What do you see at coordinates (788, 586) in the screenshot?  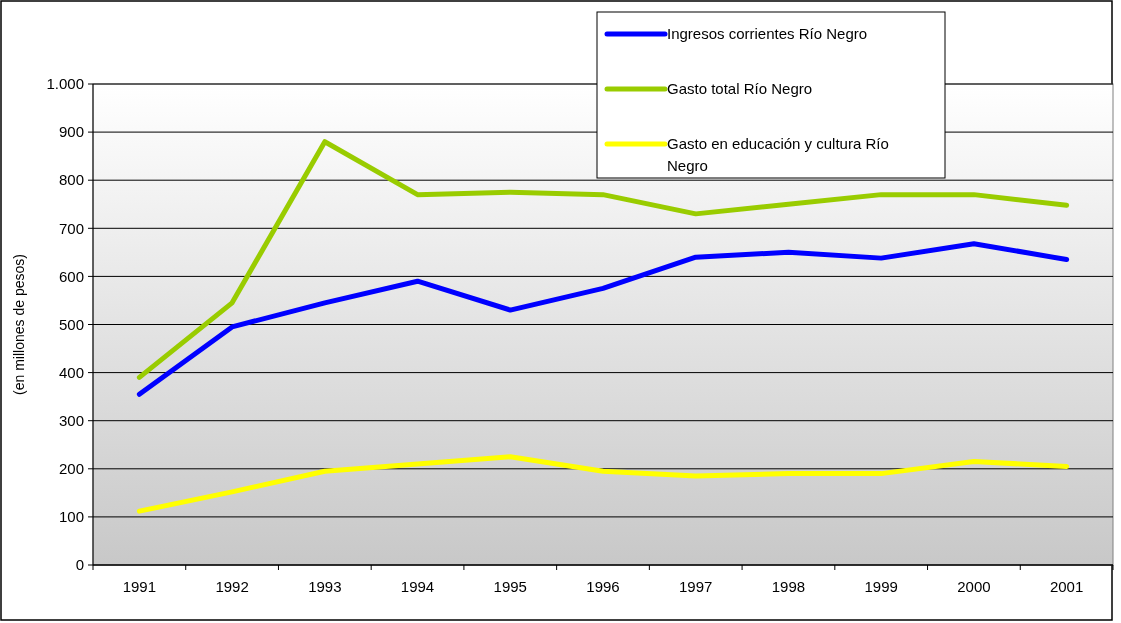 I see `x-tick-label: 1998` at bounding box center [788, 586].